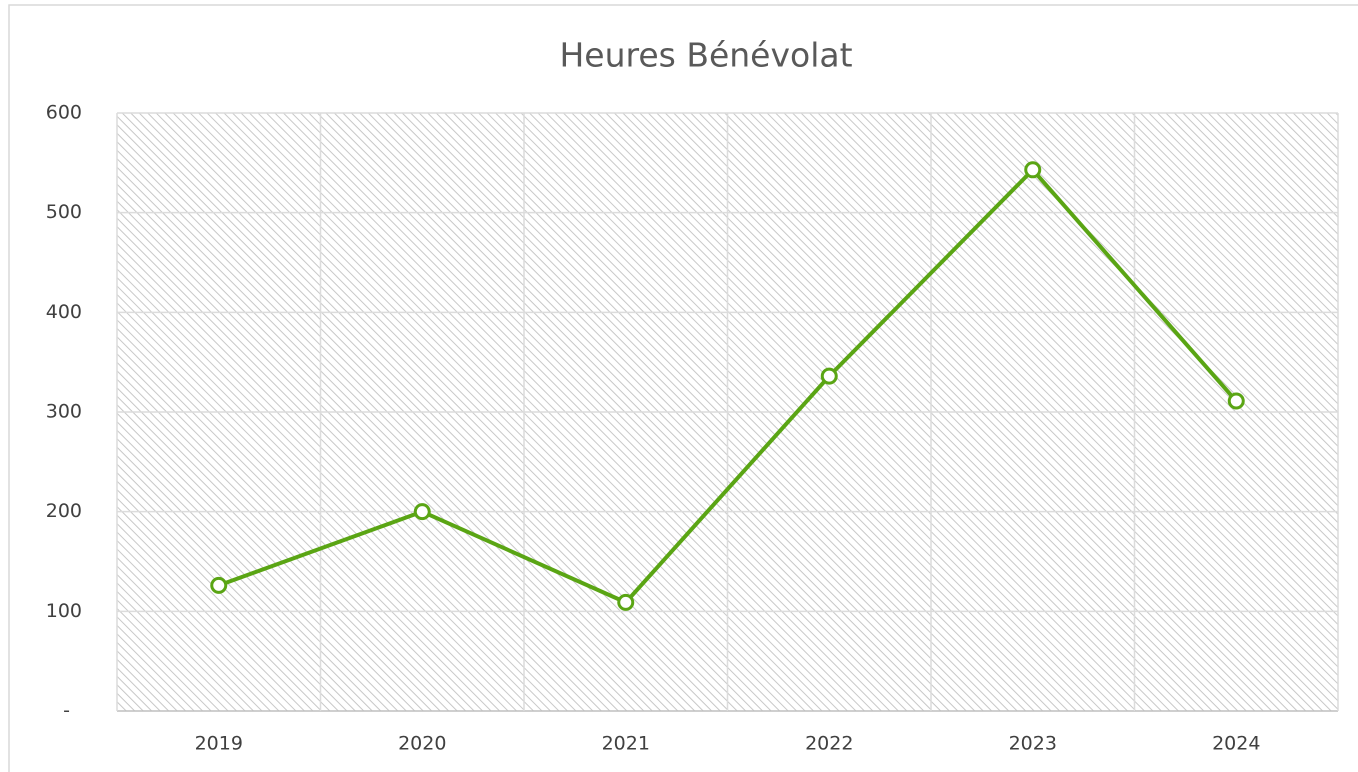 This screenshot has height=772, width=1358. What do you see at coordinates (1236, 744) in the screenshot?
I see `x-tick-label: 2024` at bounding box center [1236, 744].